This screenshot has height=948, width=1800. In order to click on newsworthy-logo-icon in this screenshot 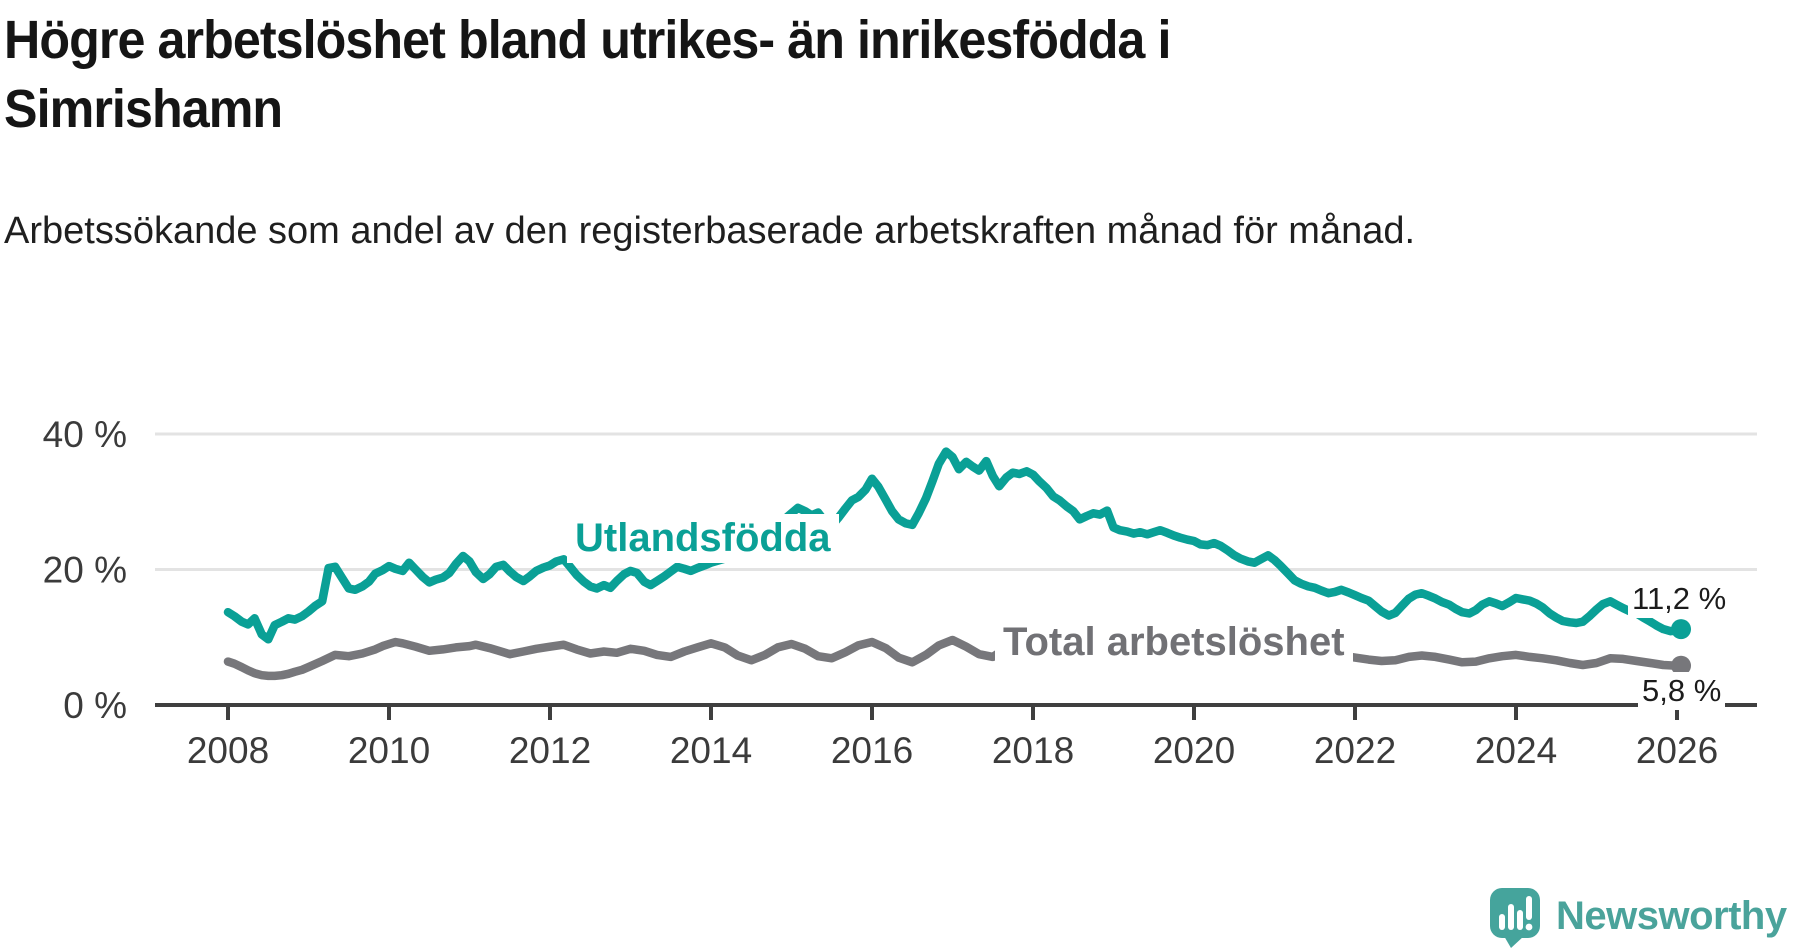, I will do `click(1515, 918)`.